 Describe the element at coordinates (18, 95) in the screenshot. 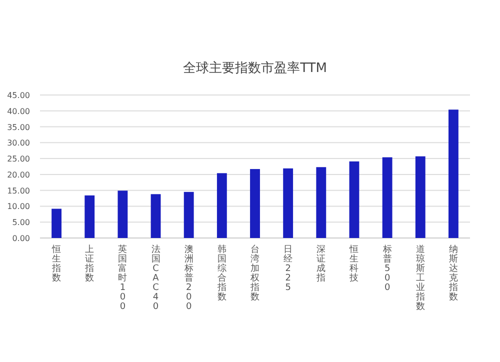

I see `y-tick-label: 45.00` at that location.